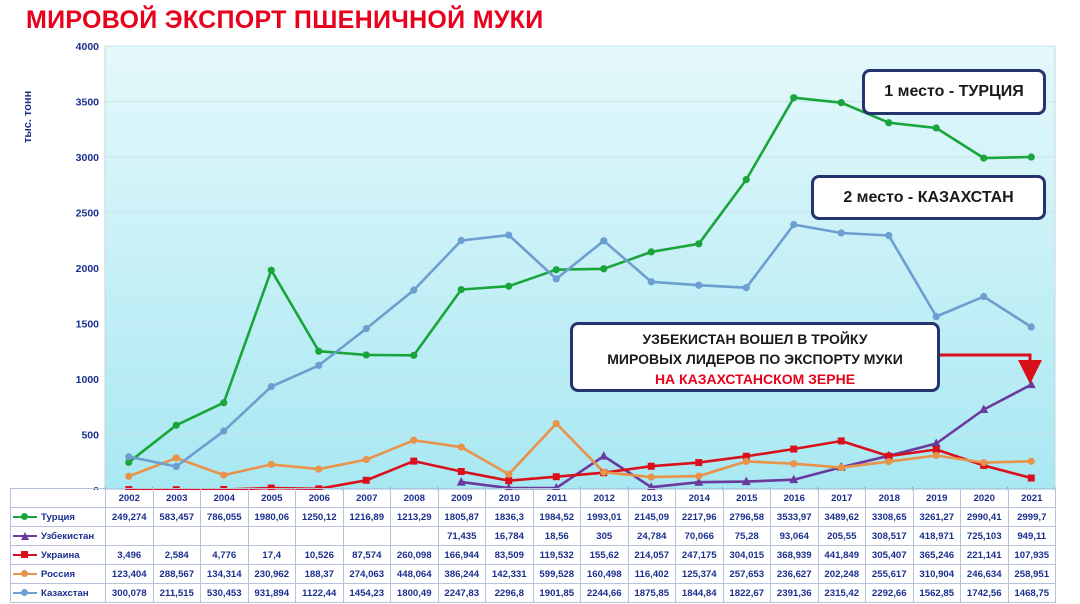  Describe the element at coordinates (58, 555) in the screenshot. I see `legend-entry: Украина` at that location.